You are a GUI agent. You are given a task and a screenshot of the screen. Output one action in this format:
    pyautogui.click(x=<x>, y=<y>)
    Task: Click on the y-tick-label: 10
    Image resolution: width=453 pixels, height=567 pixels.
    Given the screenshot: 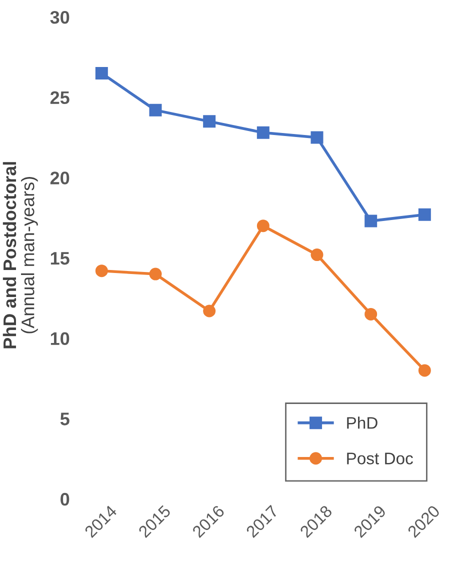 What is the action you would take?
    pyautogui.click(x=60, y=339)
    